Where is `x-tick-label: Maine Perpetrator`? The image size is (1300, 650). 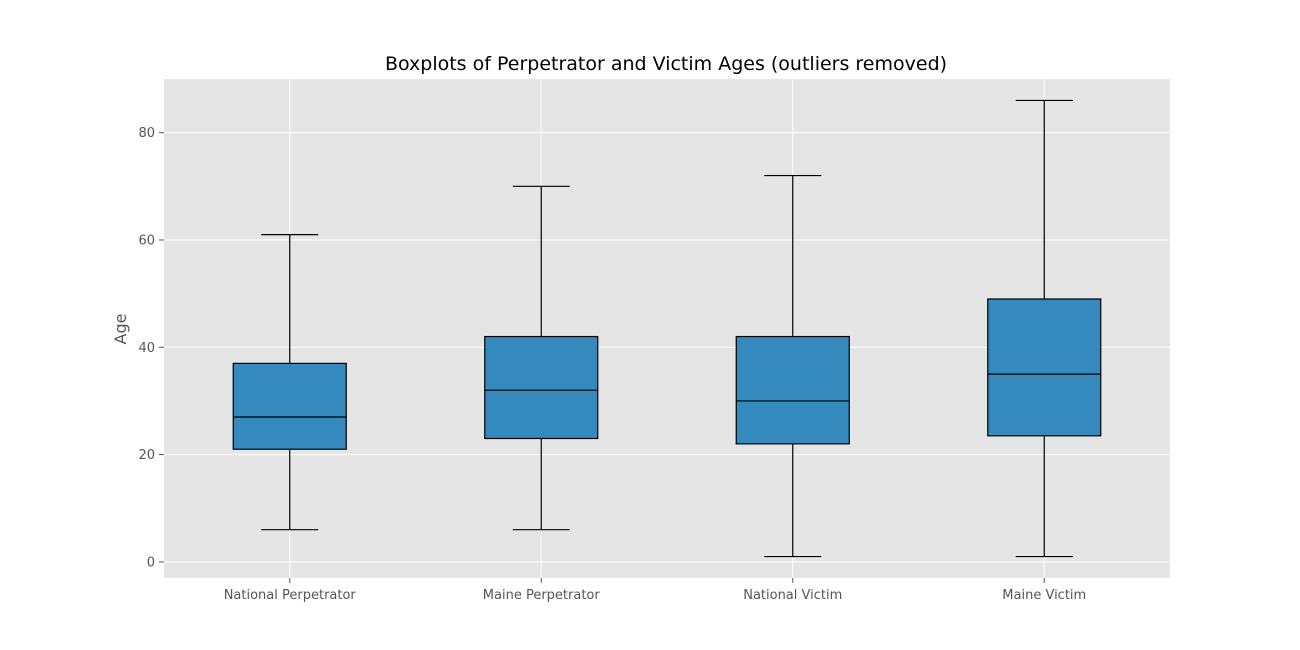 x-tick-label: Maine Perpetrator is located at coordinates (542, 595).